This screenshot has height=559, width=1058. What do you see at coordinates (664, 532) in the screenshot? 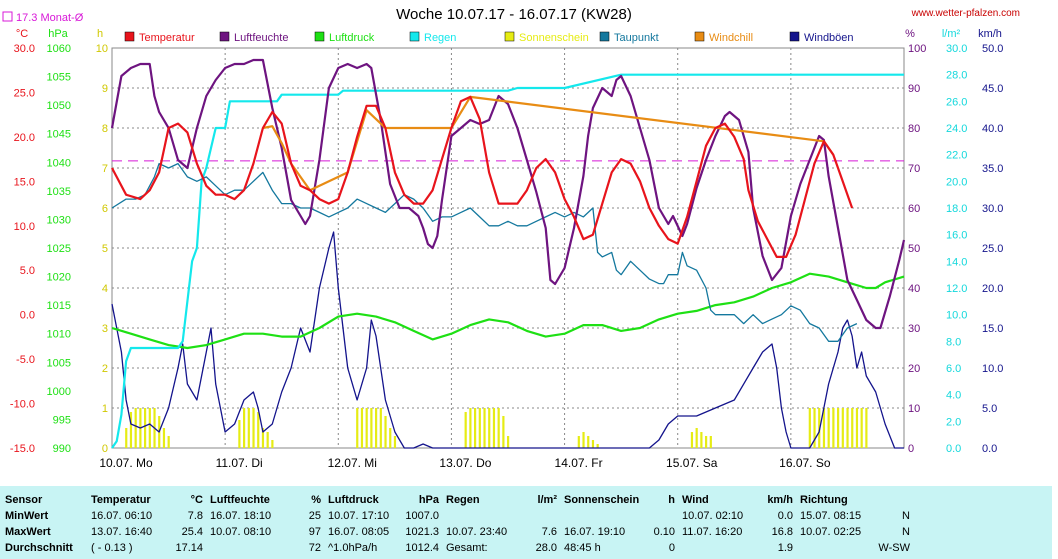
I see `stats-cell-value: 0.10` at bounding box center [664, 532].